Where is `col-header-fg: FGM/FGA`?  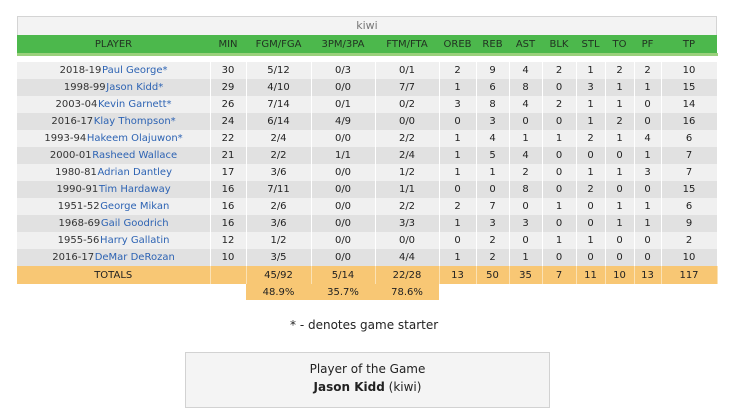 col-header-fg: FGM/FGA is located at coordinates (278, 45).